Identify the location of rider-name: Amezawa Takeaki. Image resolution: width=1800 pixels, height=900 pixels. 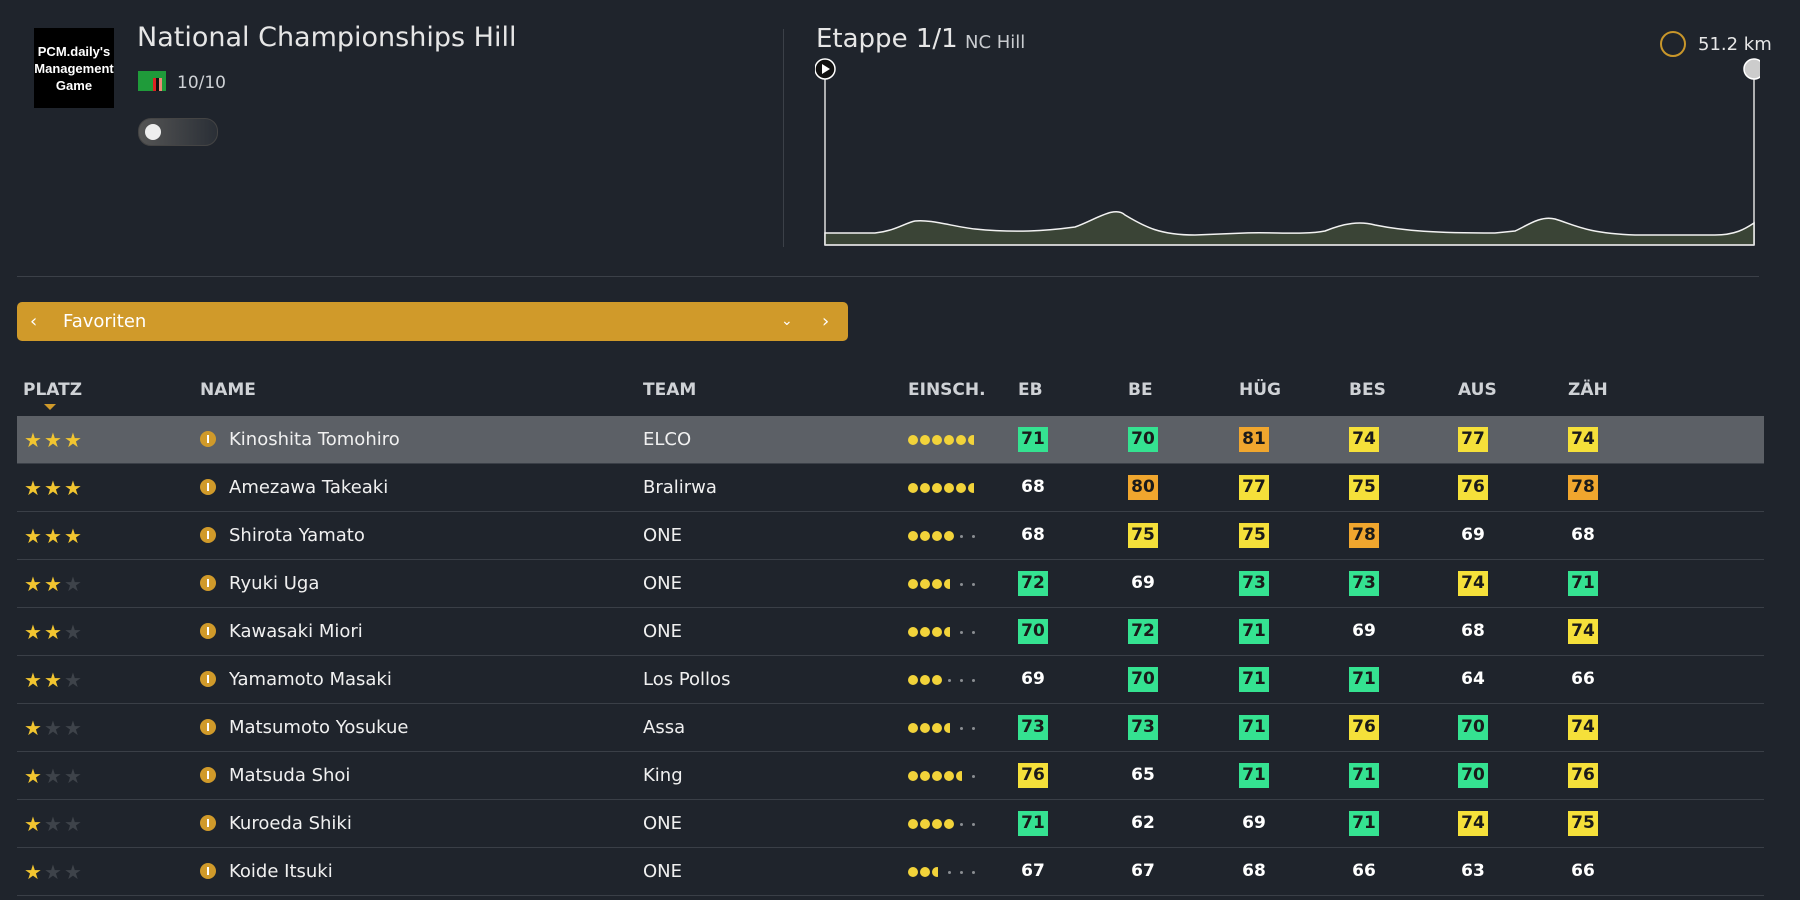
(309, 487).